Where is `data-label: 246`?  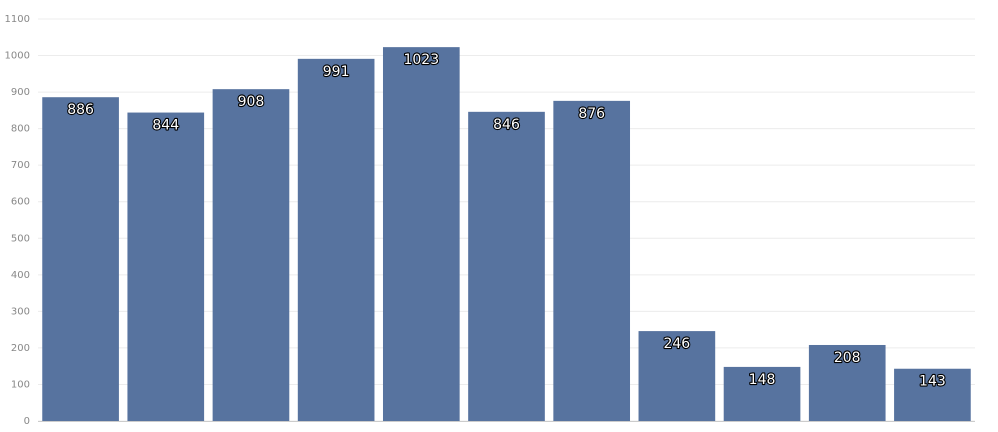
data-label: 246 is located at coordinates (676, 344).